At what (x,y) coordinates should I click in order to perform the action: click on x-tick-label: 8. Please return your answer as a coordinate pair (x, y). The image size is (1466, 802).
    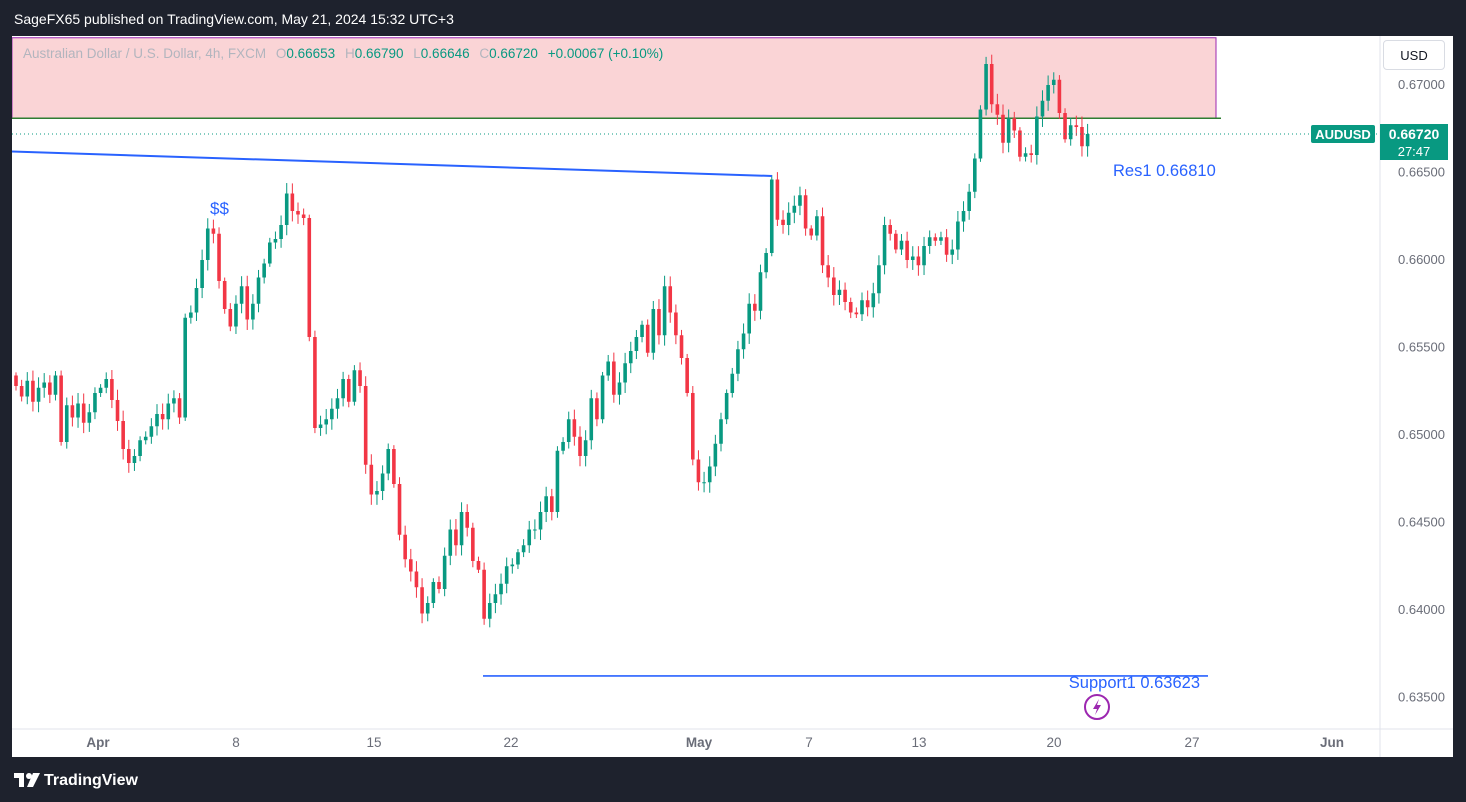
    Looking at the image, I should click on (236, 742).